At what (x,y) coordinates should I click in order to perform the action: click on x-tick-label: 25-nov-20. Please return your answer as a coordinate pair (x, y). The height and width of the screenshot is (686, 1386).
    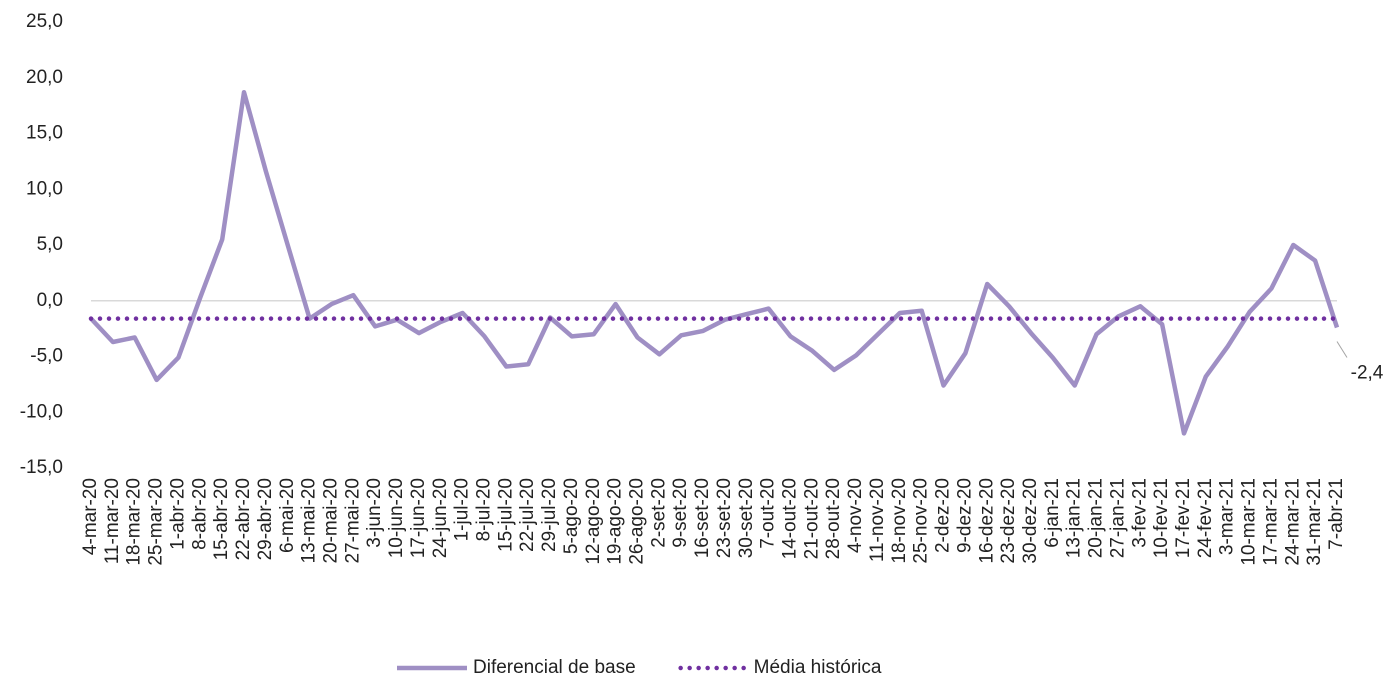
    Looking at the image, I should click on (921, 521).